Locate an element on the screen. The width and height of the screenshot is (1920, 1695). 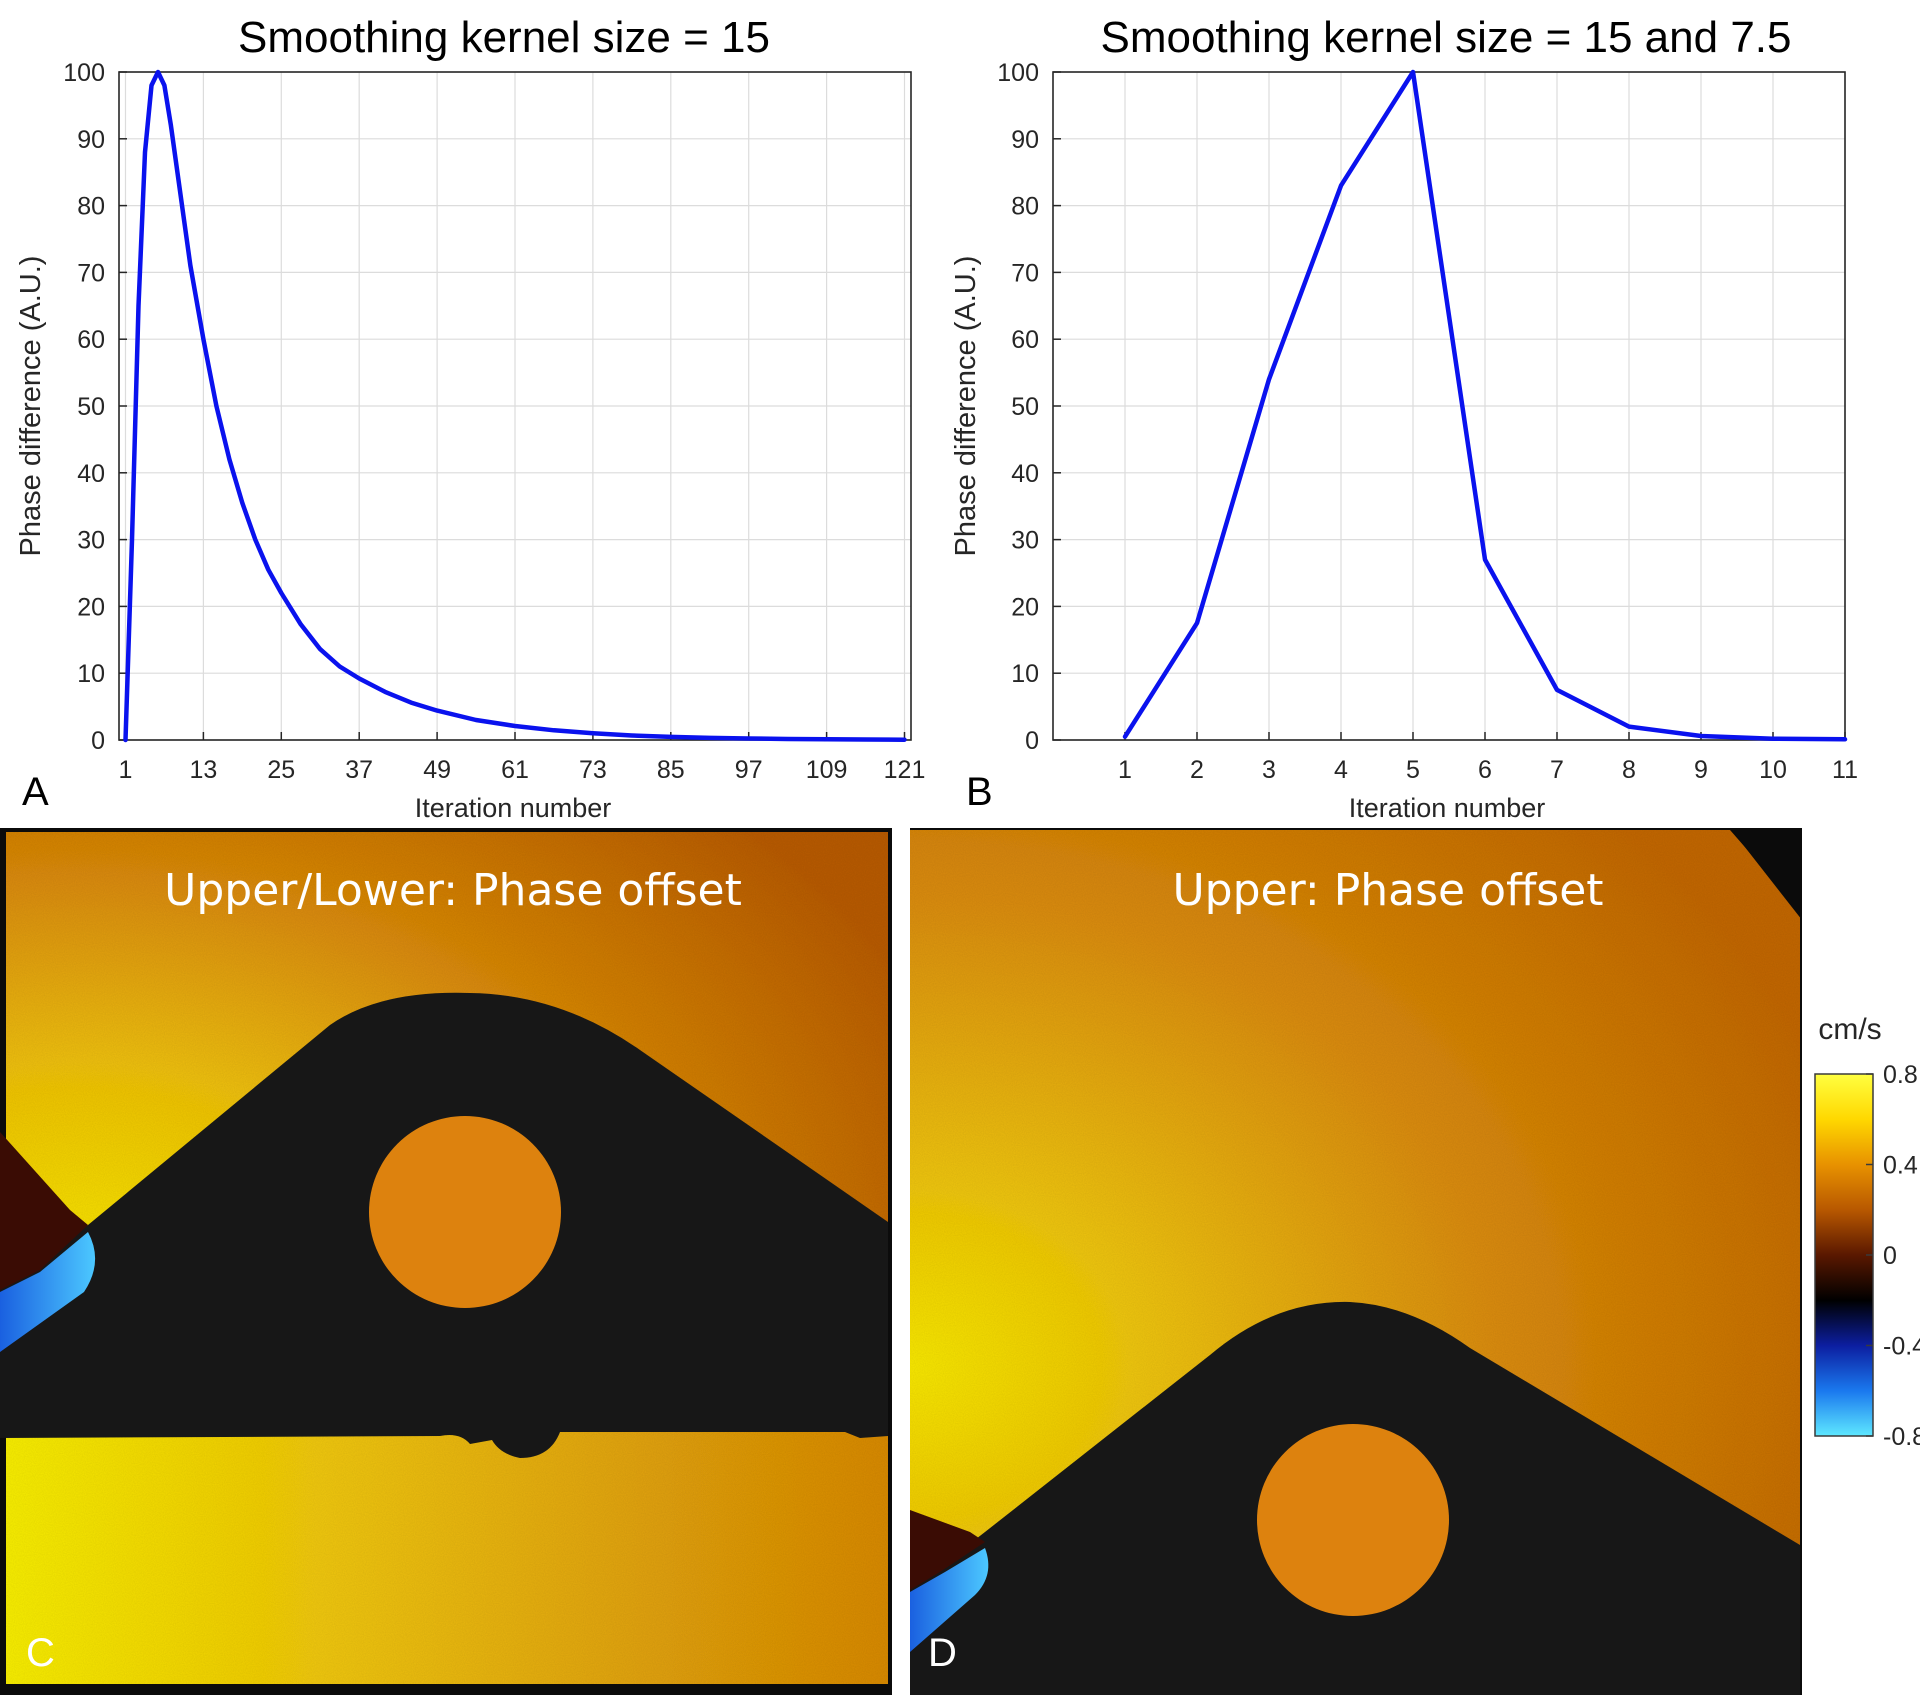
chart-a-y-label: Phase difference (A.U.) is located at coordinates (31, 406).